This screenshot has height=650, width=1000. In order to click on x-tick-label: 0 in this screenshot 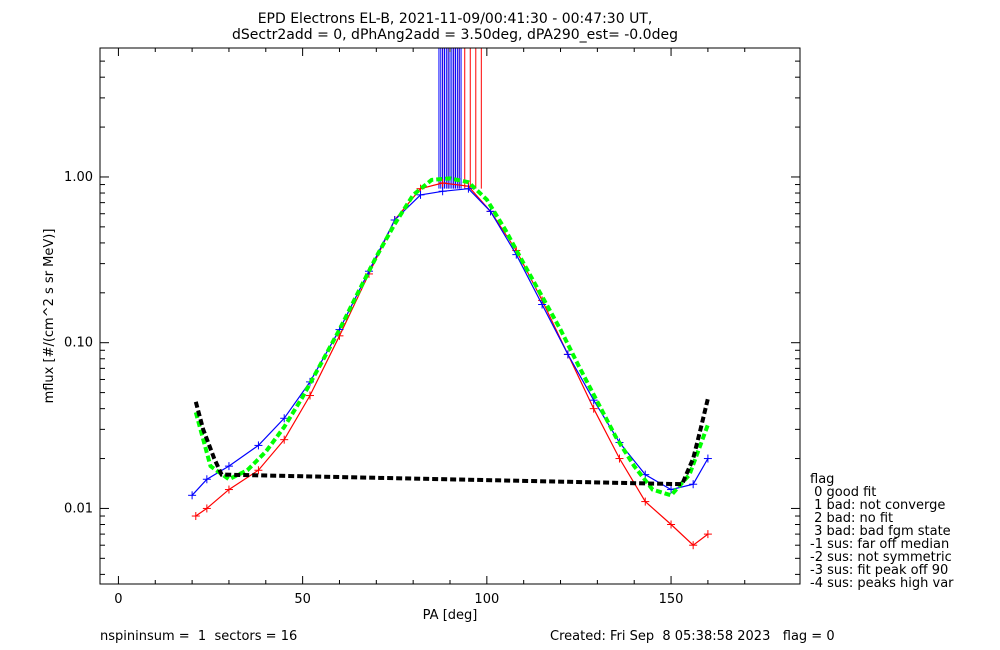, I will do `click(118, 599)`.